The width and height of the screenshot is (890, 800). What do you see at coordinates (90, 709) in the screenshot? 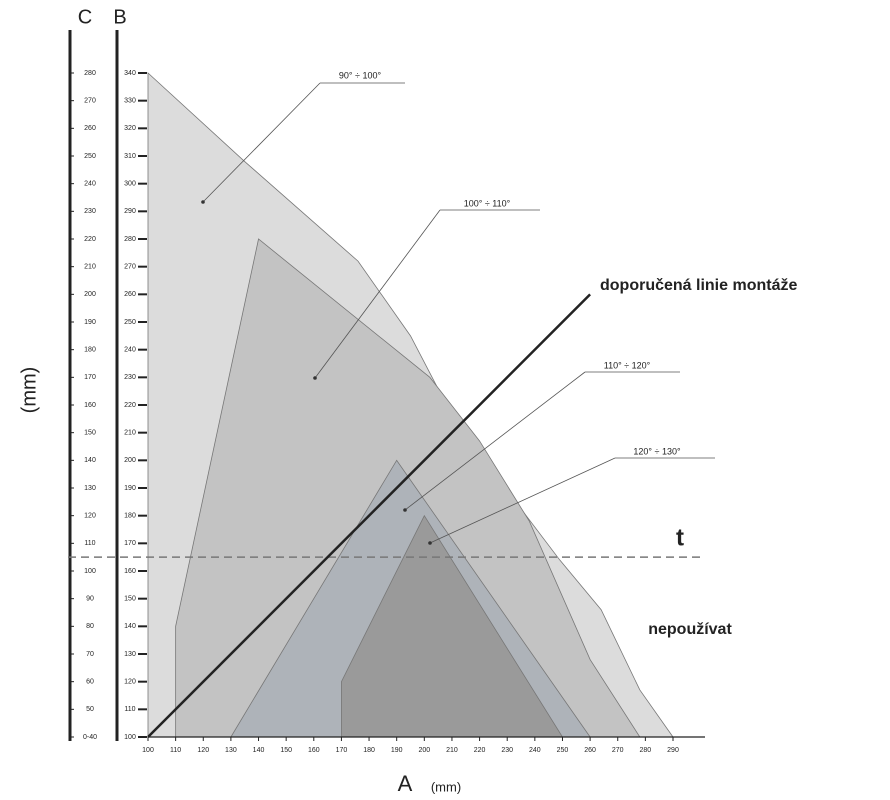
I see `y2-tick-label: 50` at bounding box center [90, 709].